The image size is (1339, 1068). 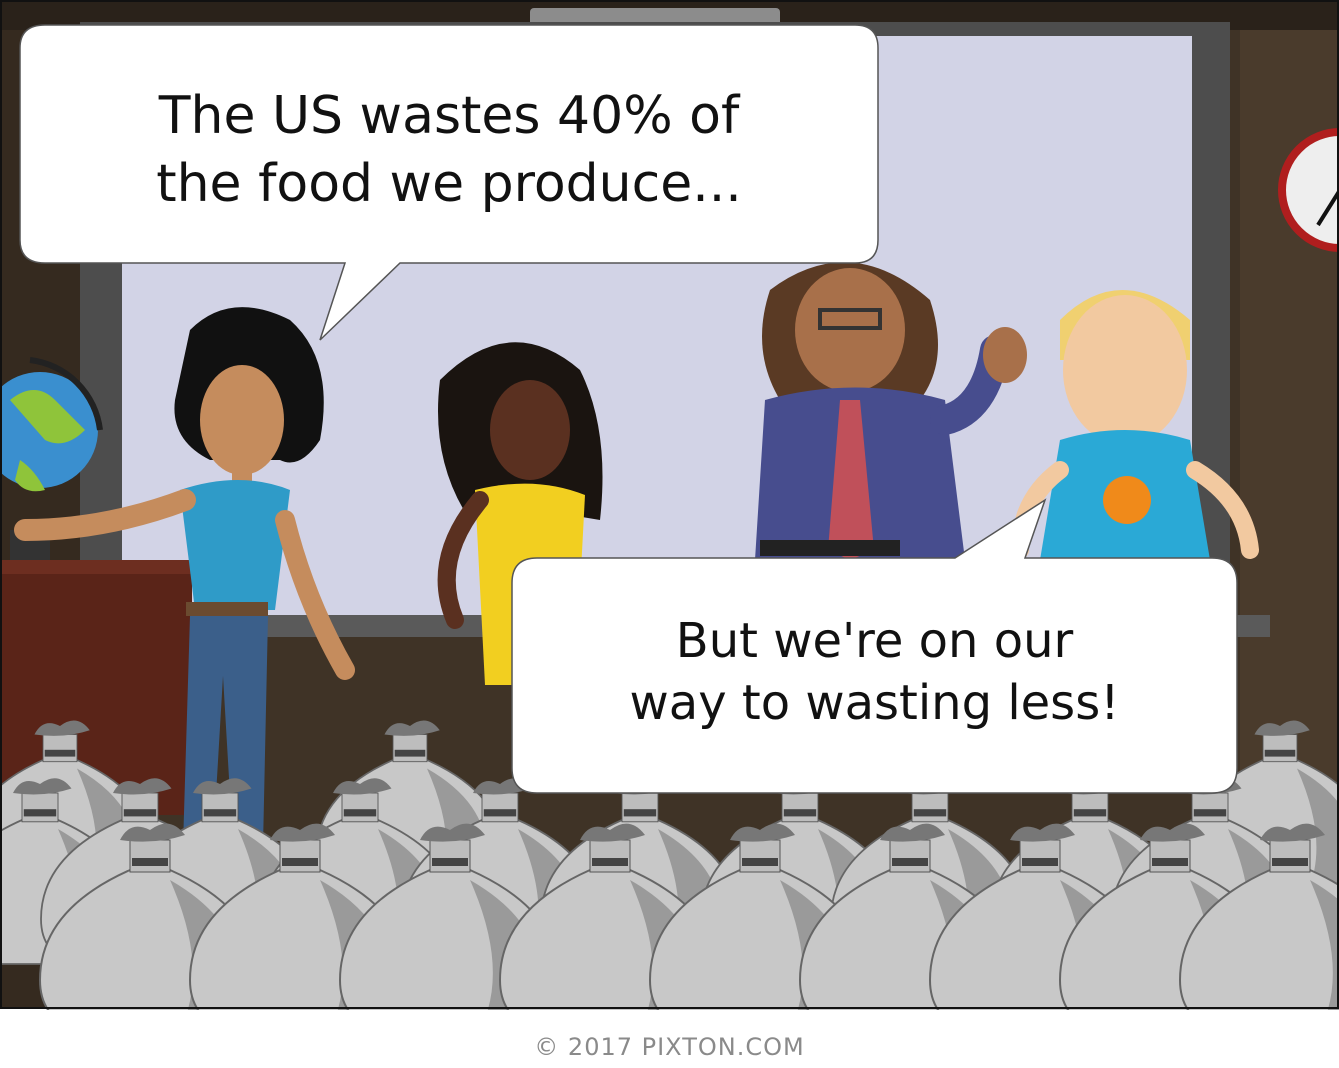 I want to click on desk-top, so click(x=97, y=567).